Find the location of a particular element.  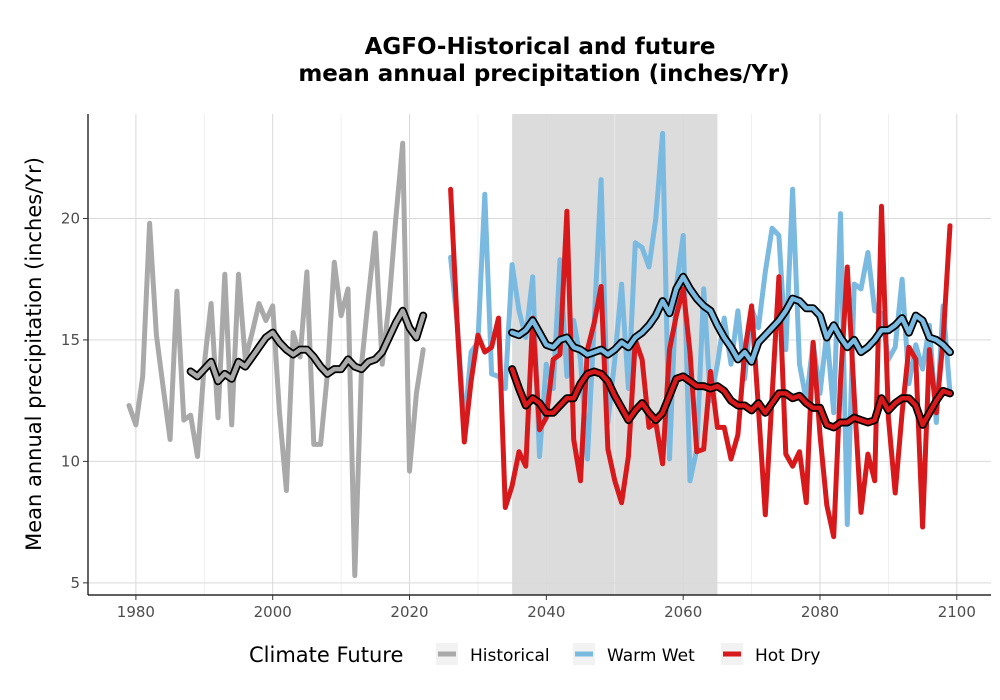

y-axis-title: Mean annual precipitation (inches/Yr) is located at coordinates (34, 354).